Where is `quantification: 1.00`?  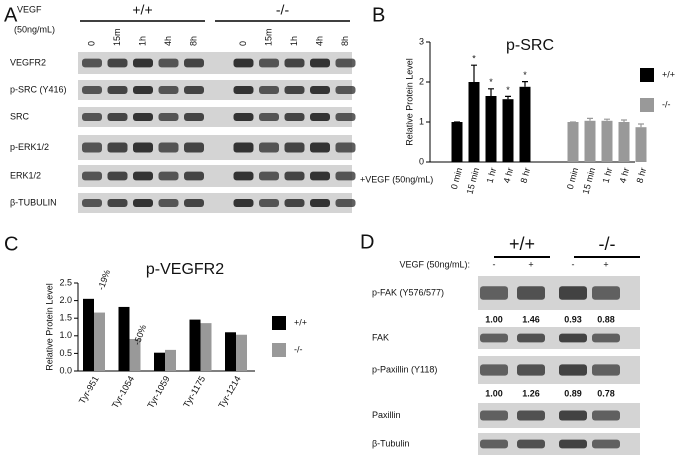
quantification: 1.00 is located at coordinates (494, 393).